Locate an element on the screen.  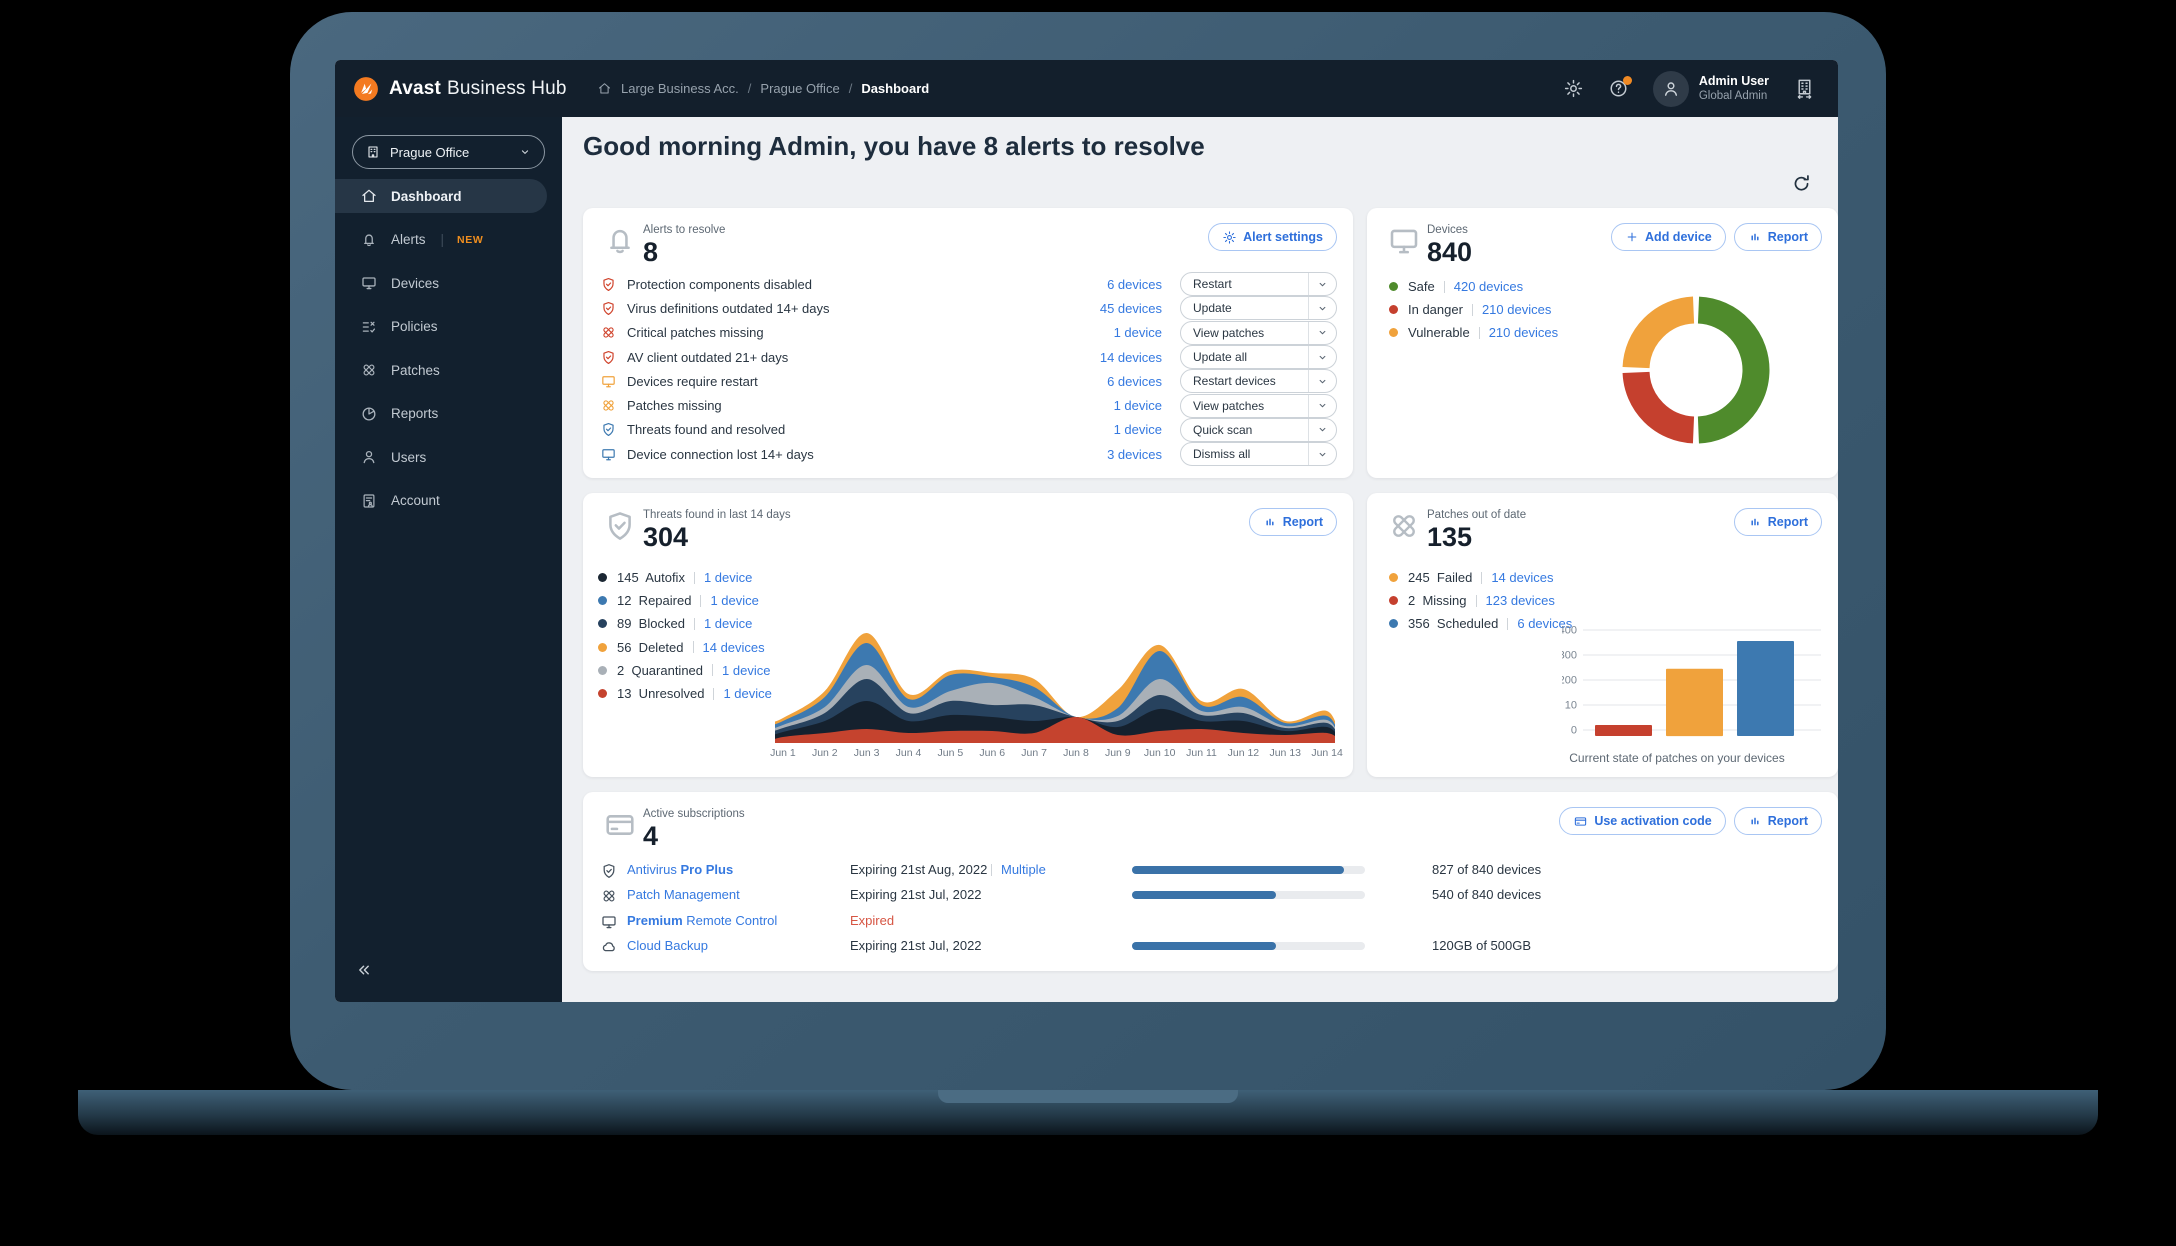
subscription-name-link: Cloud Backup is located at coordinates (667, 946).